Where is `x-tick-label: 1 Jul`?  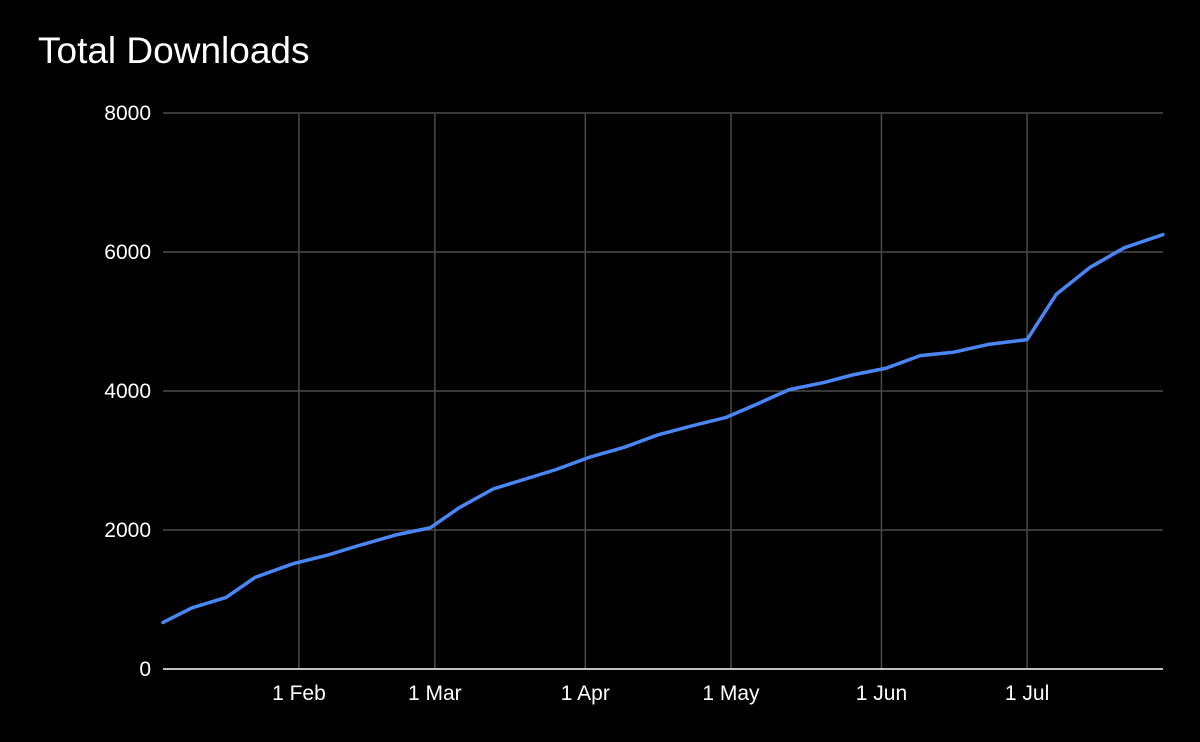
x-tick-label: 1 Jul is located at coordinates (1027, 693).